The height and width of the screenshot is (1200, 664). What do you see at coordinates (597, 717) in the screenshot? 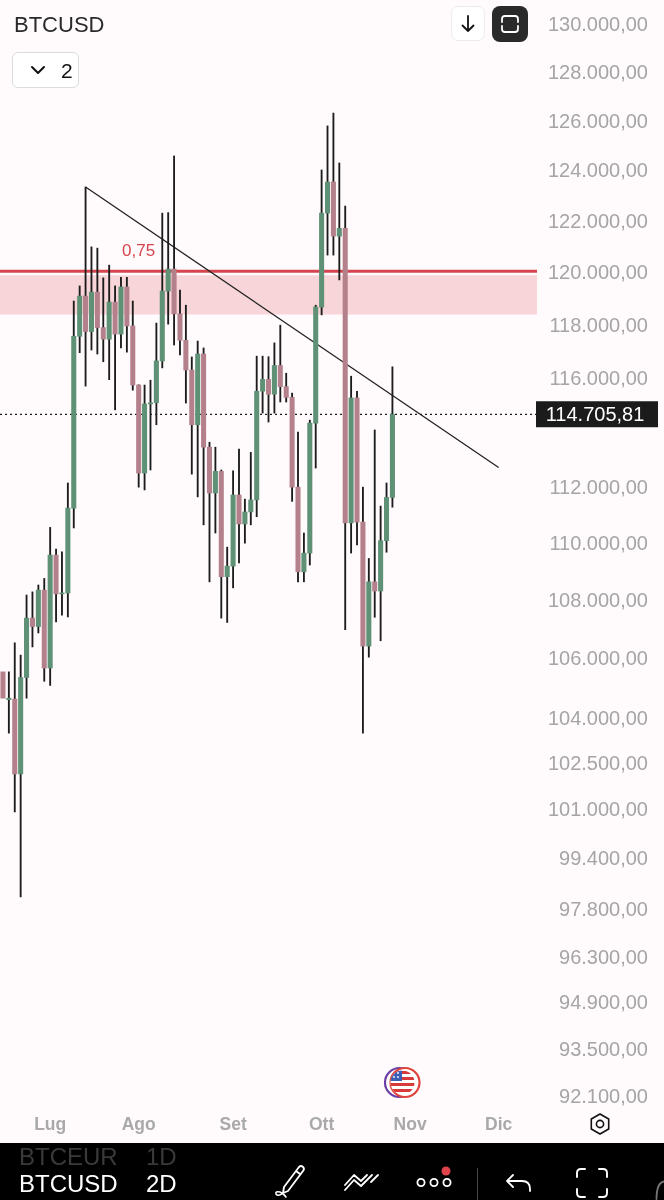
I see `y-tick-label: 104.000,00` at bounding box center [597, 717].